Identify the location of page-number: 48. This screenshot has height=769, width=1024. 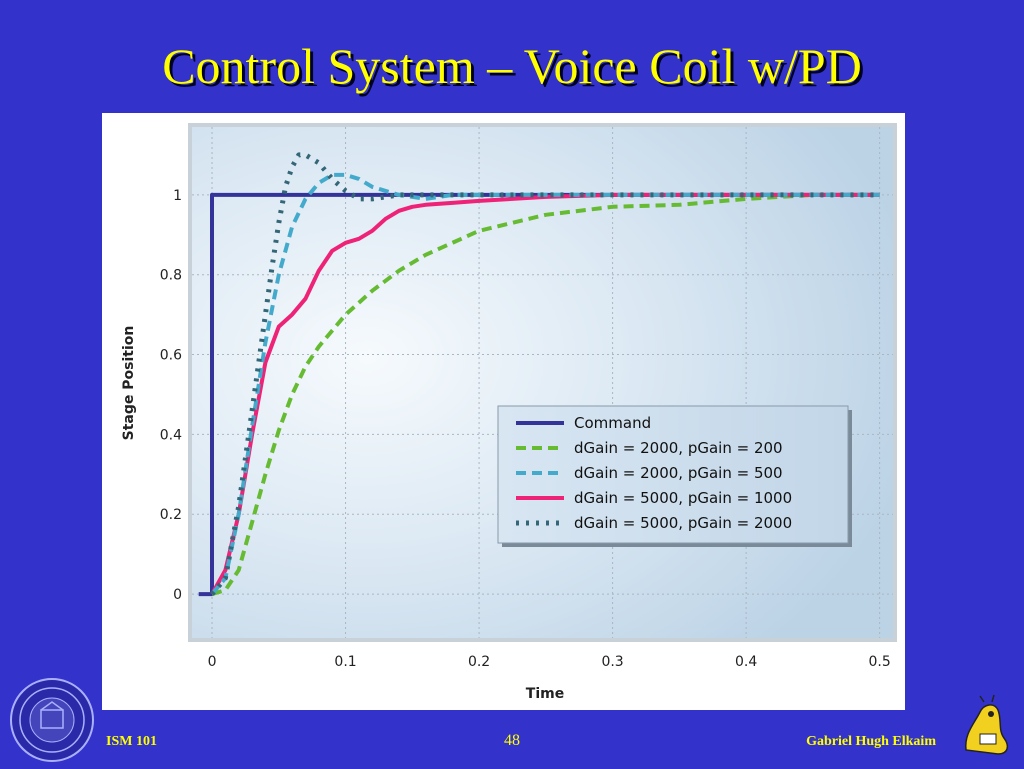
(512, 740).